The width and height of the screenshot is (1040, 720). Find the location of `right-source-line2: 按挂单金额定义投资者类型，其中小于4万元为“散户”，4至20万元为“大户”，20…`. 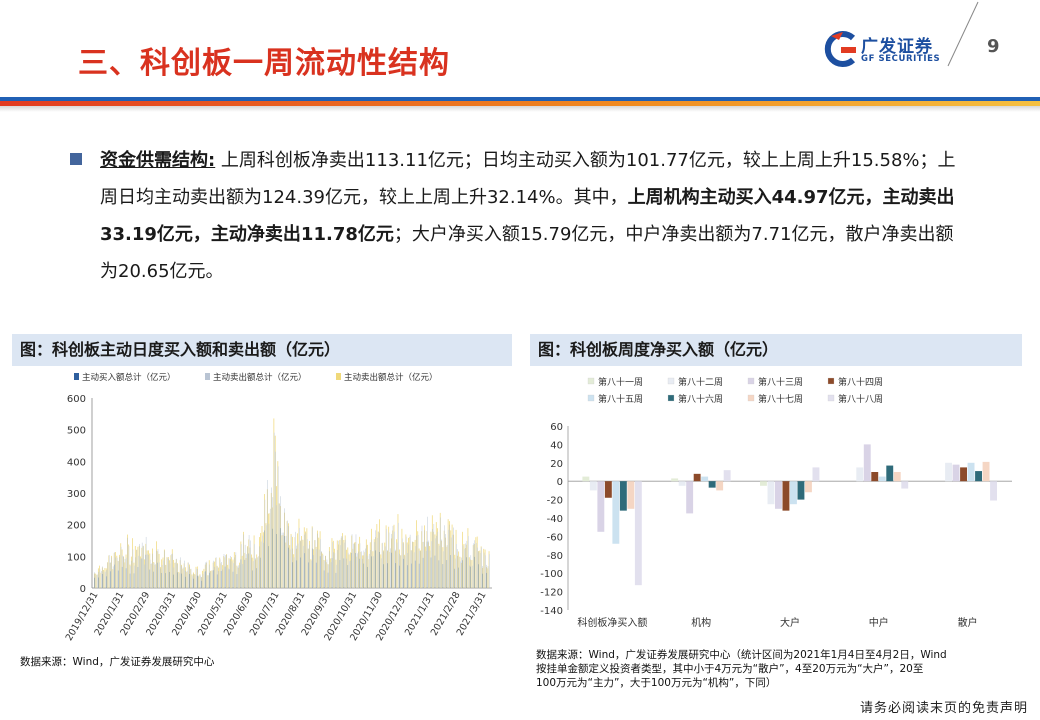

right-source-line2: 按挂单金额定义投资者类型，其中小于4万元为“散户”，4至20万元为“大户”，20… is located at coordinates (730, 669).